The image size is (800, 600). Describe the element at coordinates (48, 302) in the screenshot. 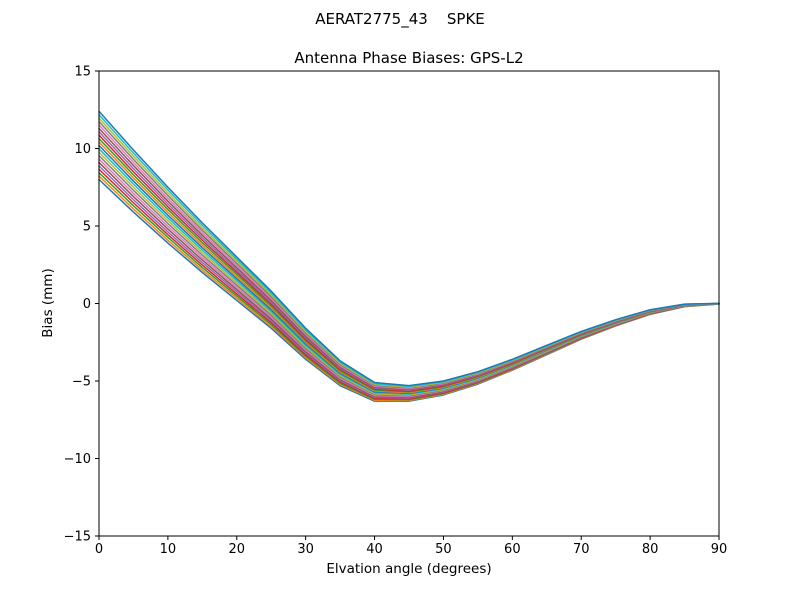

I see `y-axis-label: Bias (mm)` at that location.